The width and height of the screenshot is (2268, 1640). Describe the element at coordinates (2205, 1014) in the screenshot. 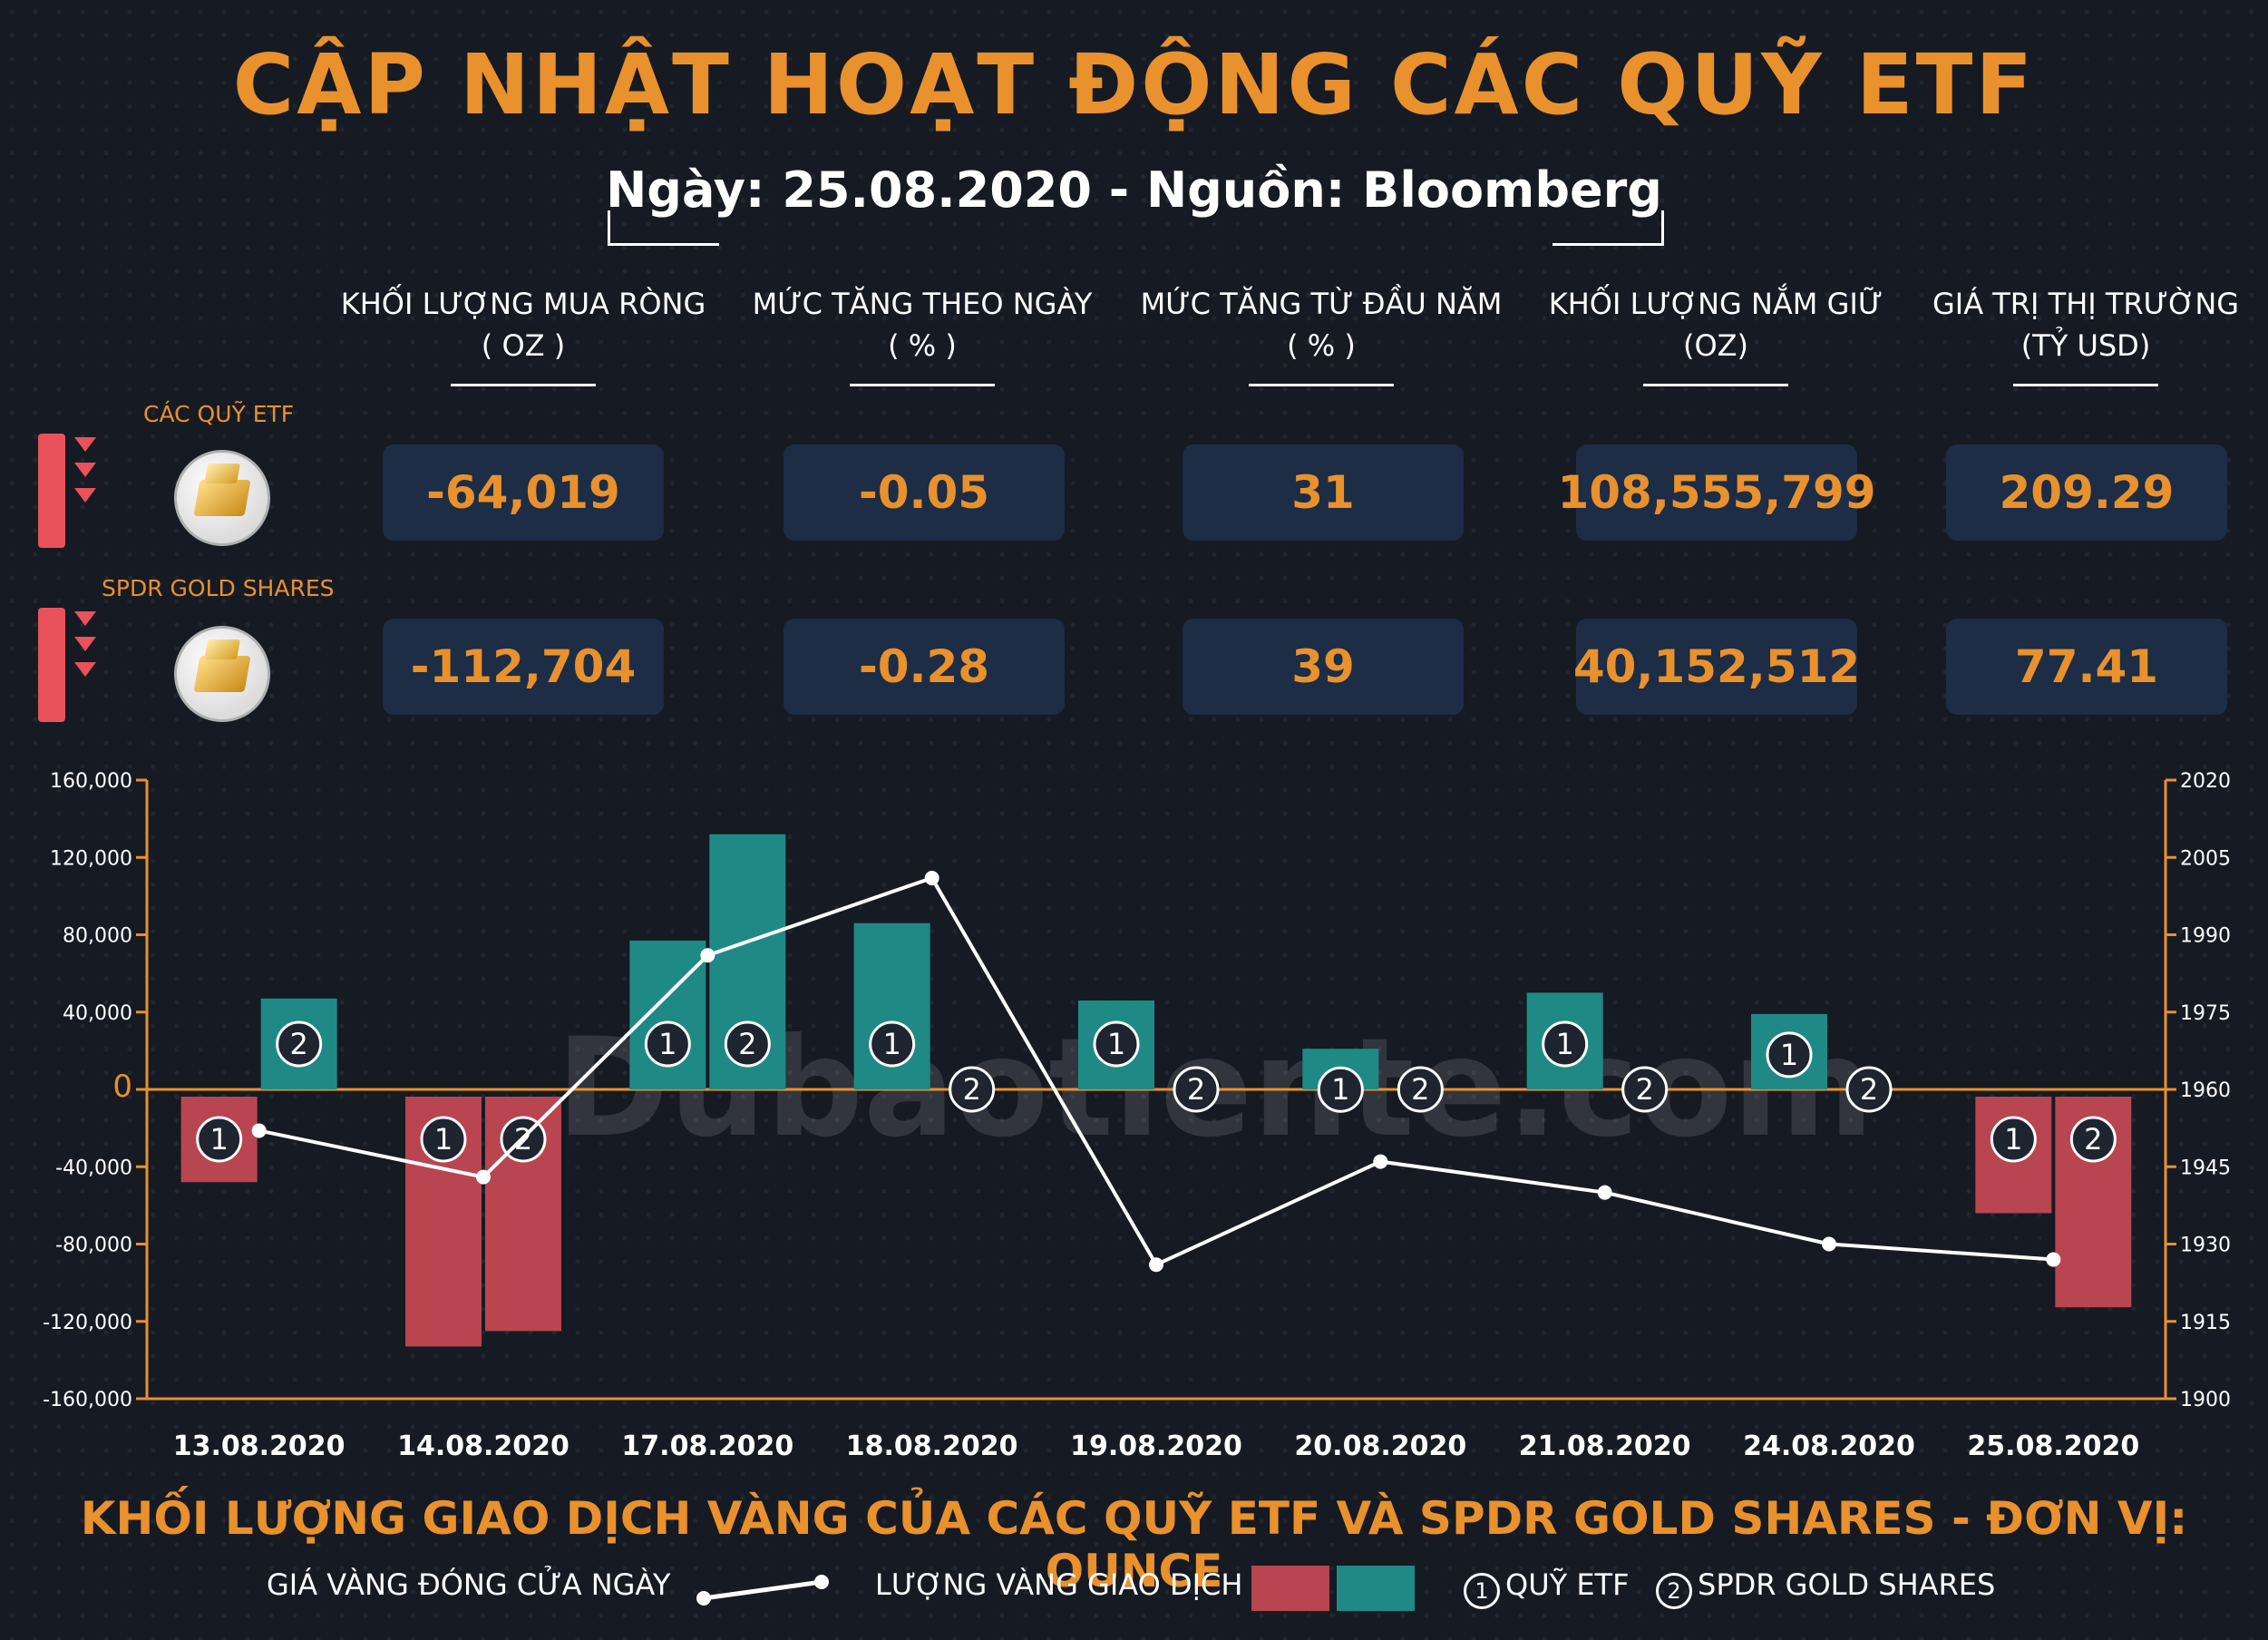

I see `y2-tick-label: 1975` at that location.